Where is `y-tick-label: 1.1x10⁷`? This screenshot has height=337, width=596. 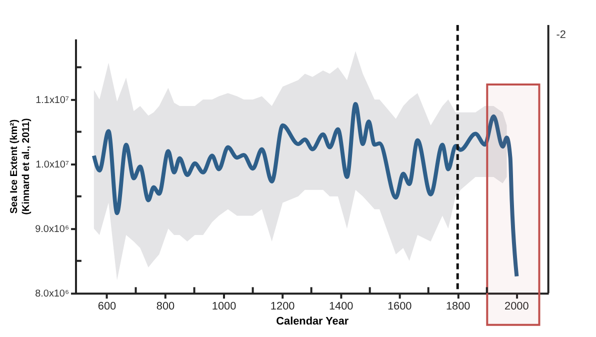 y-tick-label: 1.1x10⁷ is located at coordinates (53, 100).